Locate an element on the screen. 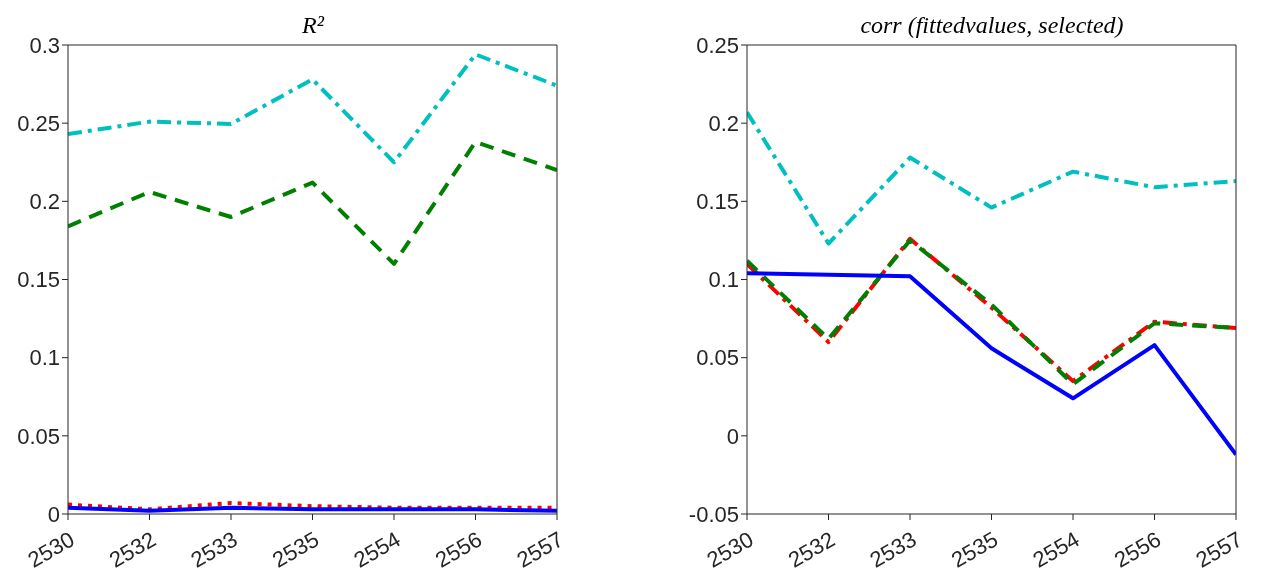 This screenshot has width=1261, height=588. y-tick-label: 0.3 is located at coordinates (44, 45).